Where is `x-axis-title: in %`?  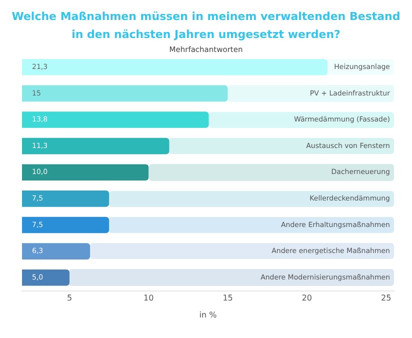 x-axis-title: in % is located at coordinates (208, 315).